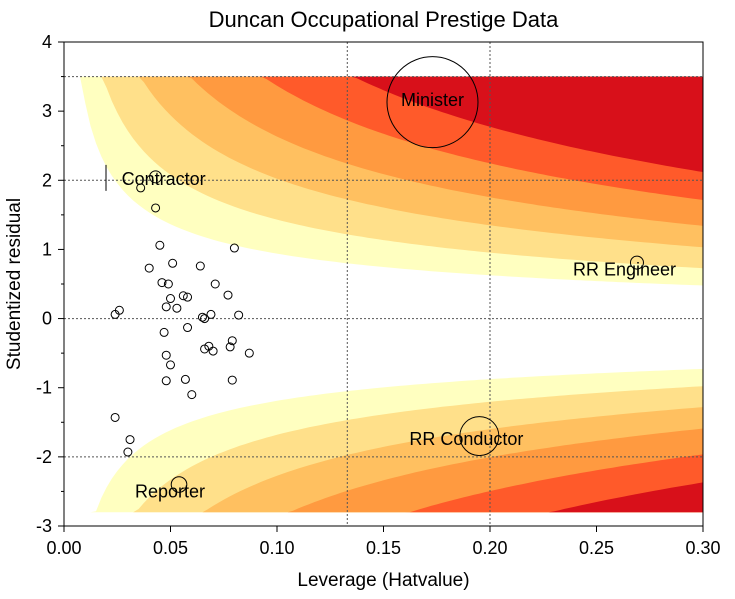 The image size is (735, 599). What do you see at coordinates (63, 548) in the screenshot?
I see `x-tick-label-0: 0.00` at bounding box center [63, 548].